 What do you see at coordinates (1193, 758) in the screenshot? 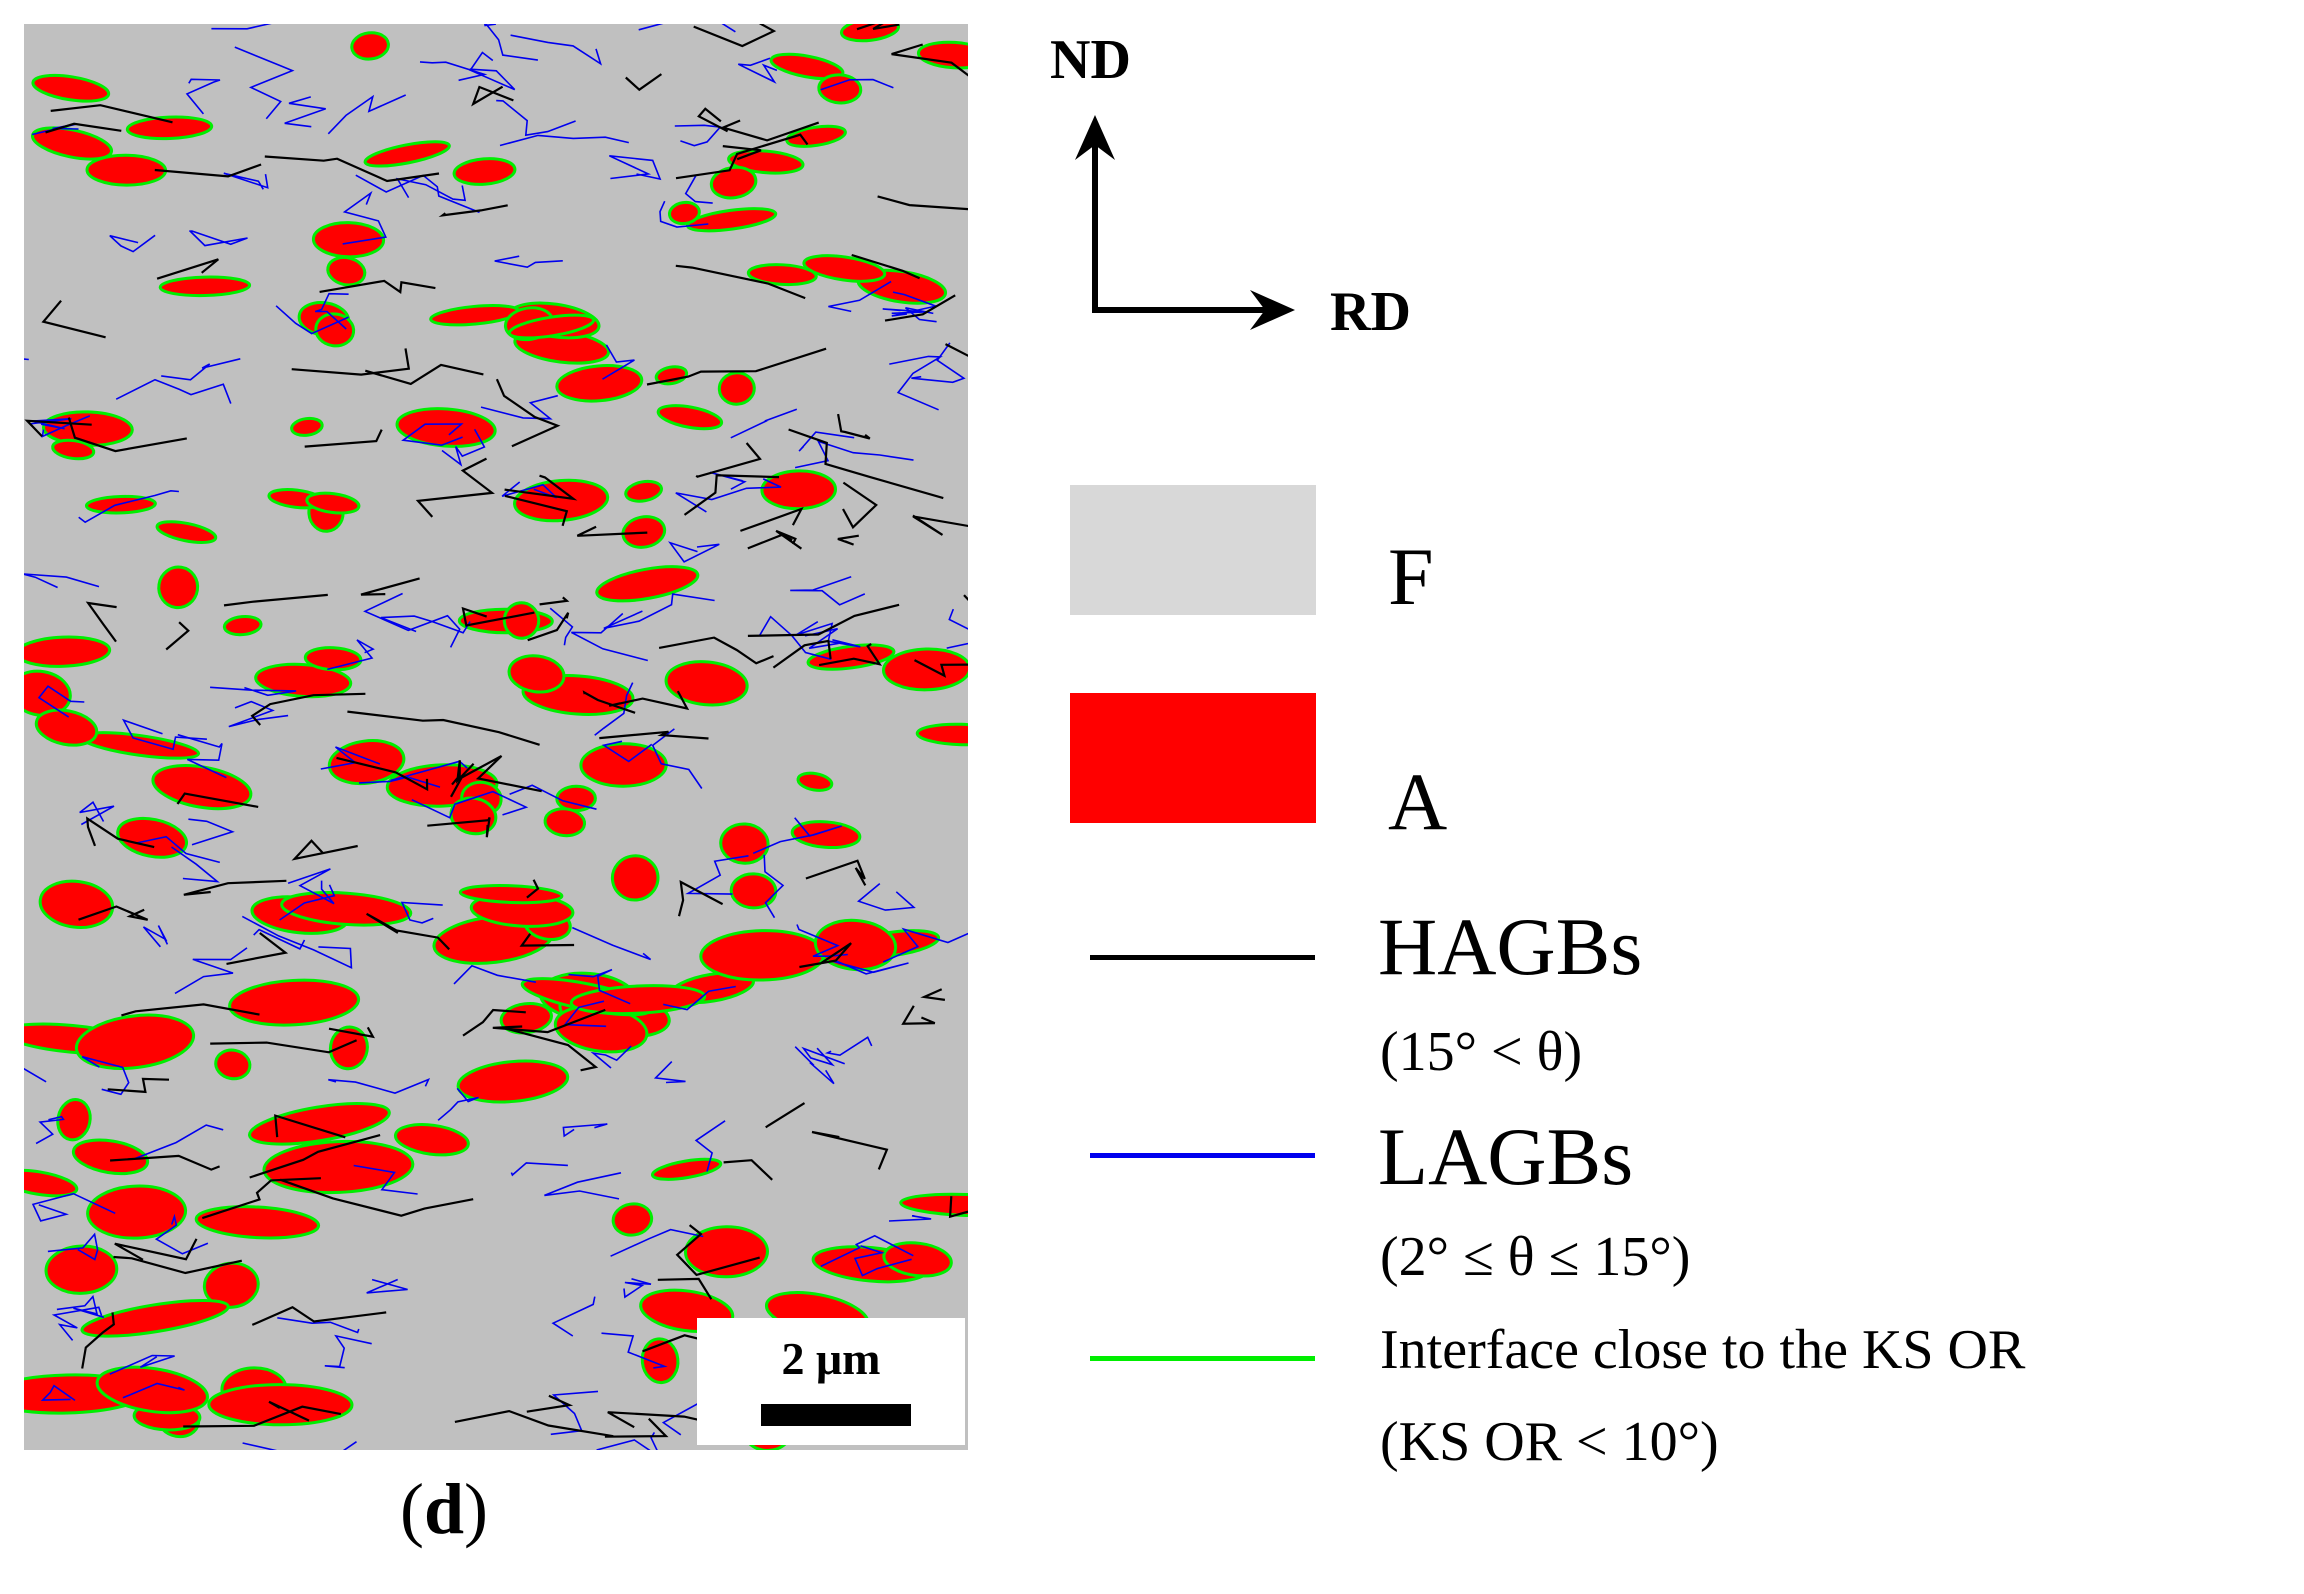
I see `legend-swatch-austenite` at bounding box center [1193, 758].